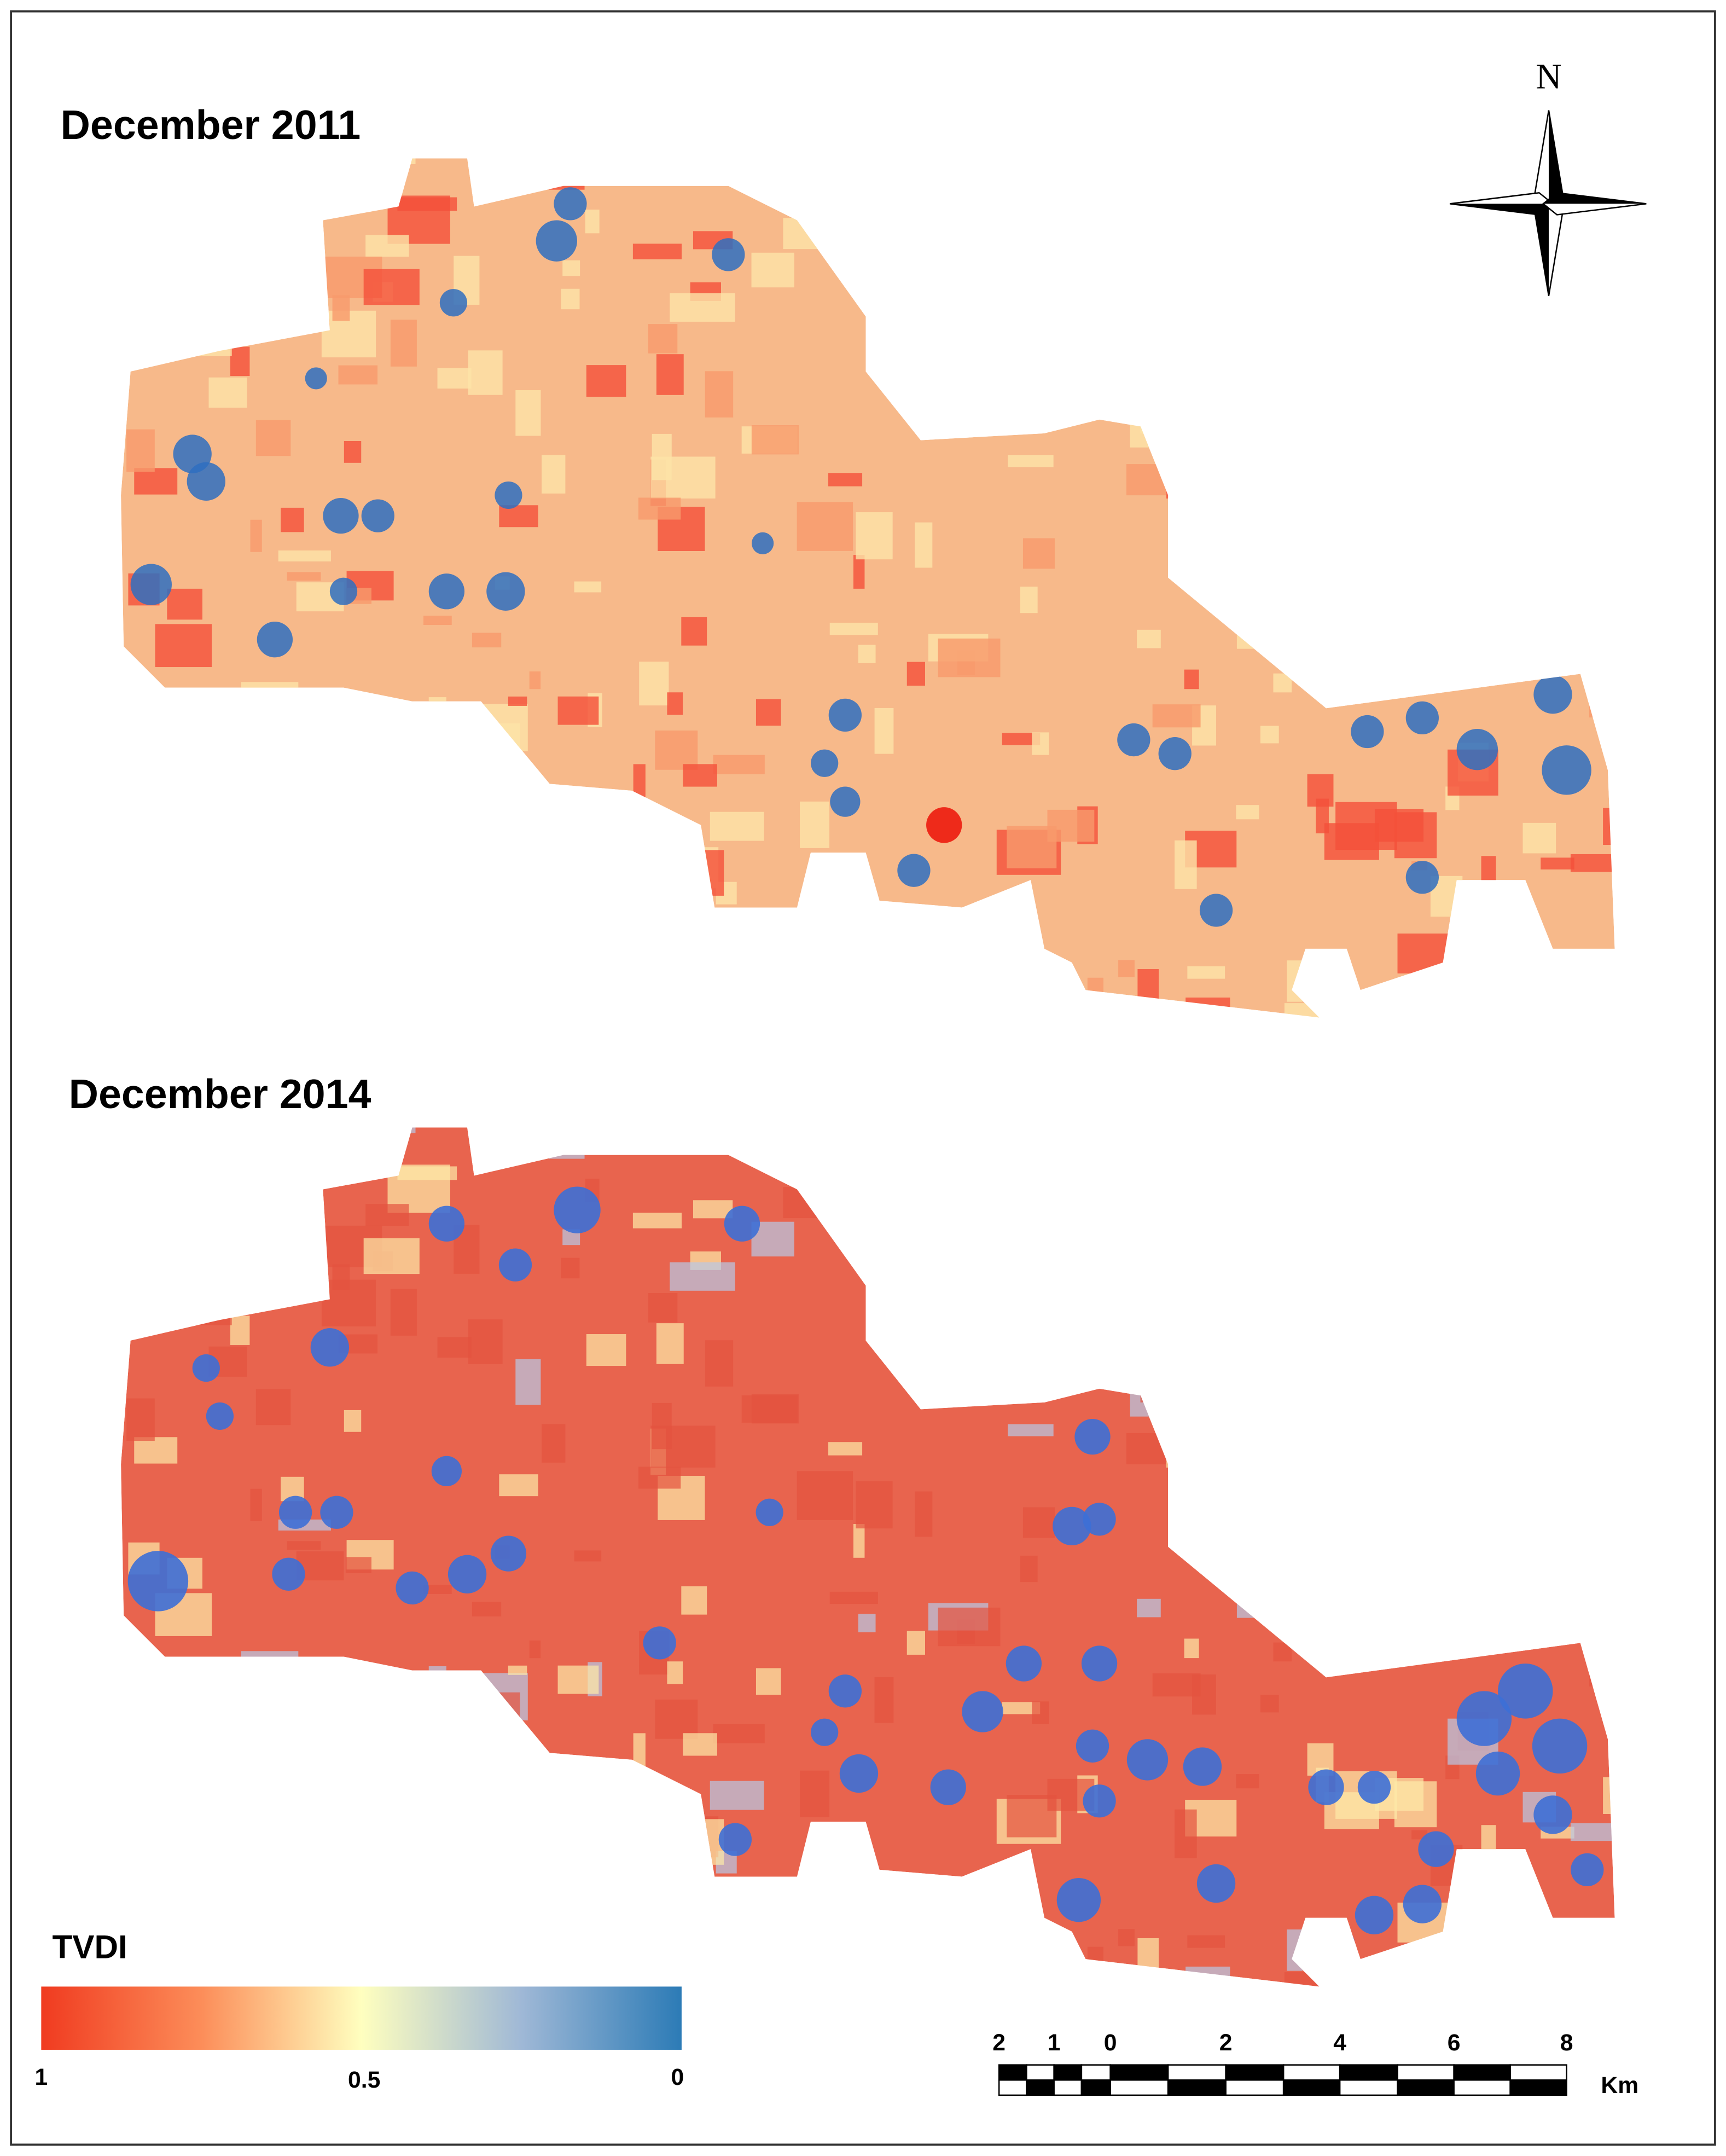  I want to click on color-ramp, so click(361, 2018).